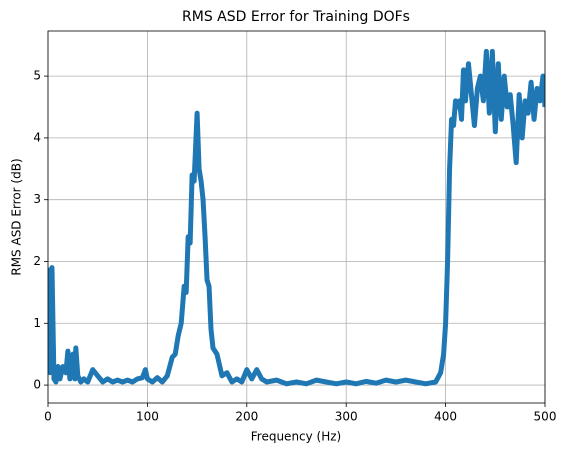 The image size is (567, 455). I want to click on x-tick-label: 300, so click(346, 417).